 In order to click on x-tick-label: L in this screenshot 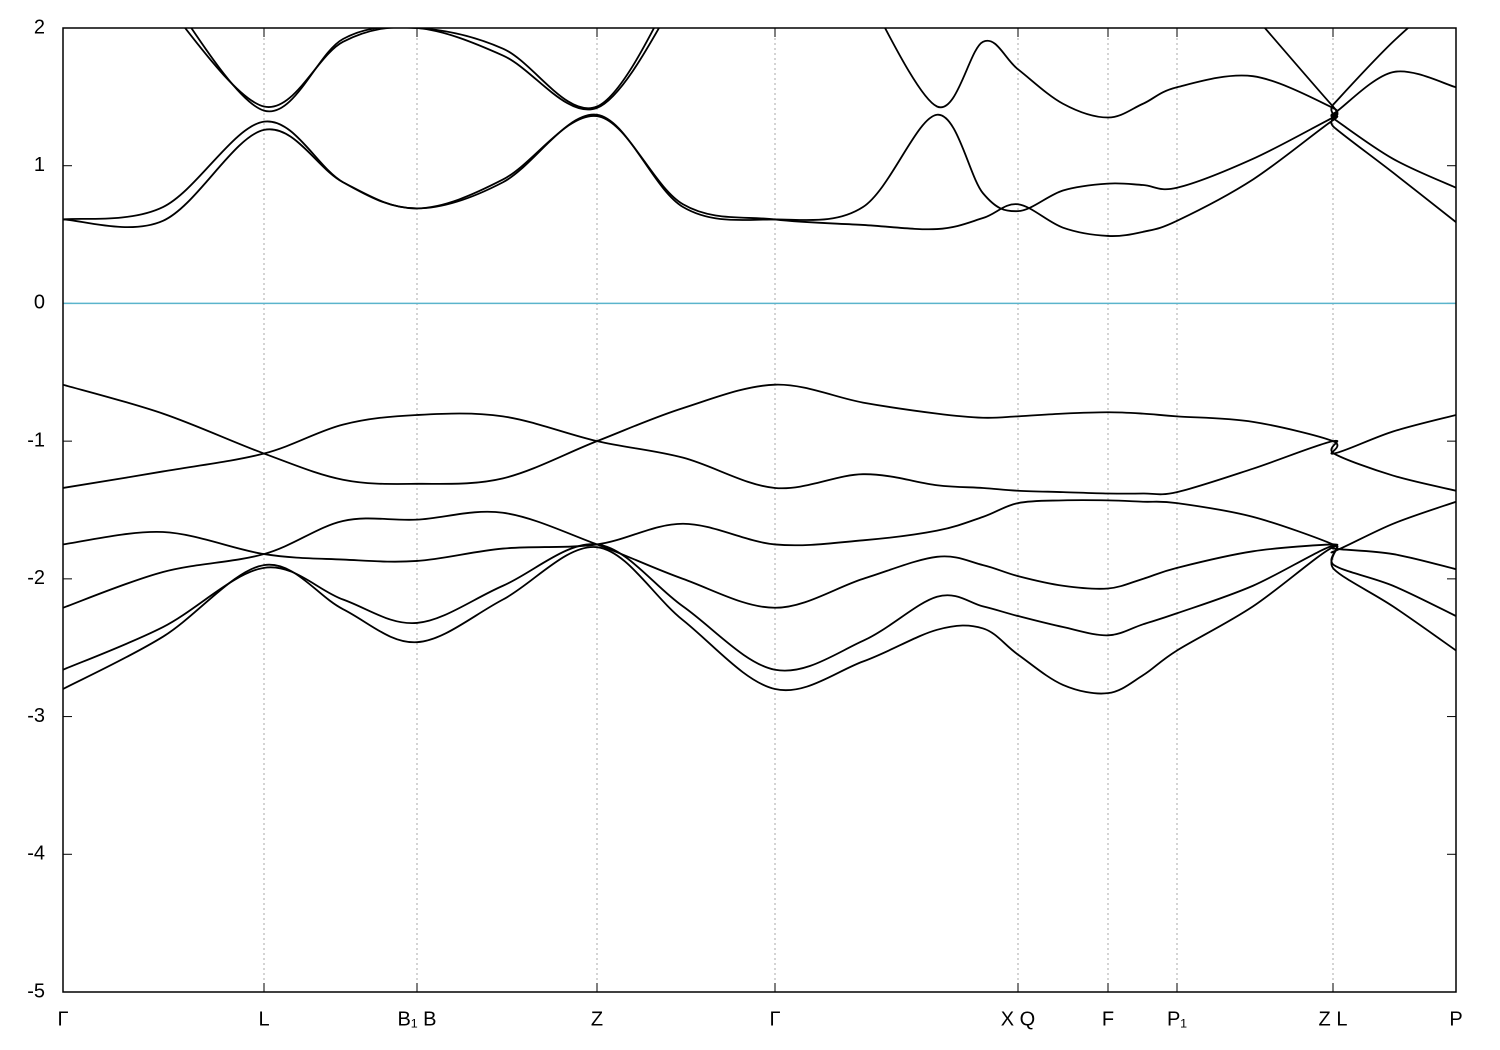, I will do `click(263, 1019)`.